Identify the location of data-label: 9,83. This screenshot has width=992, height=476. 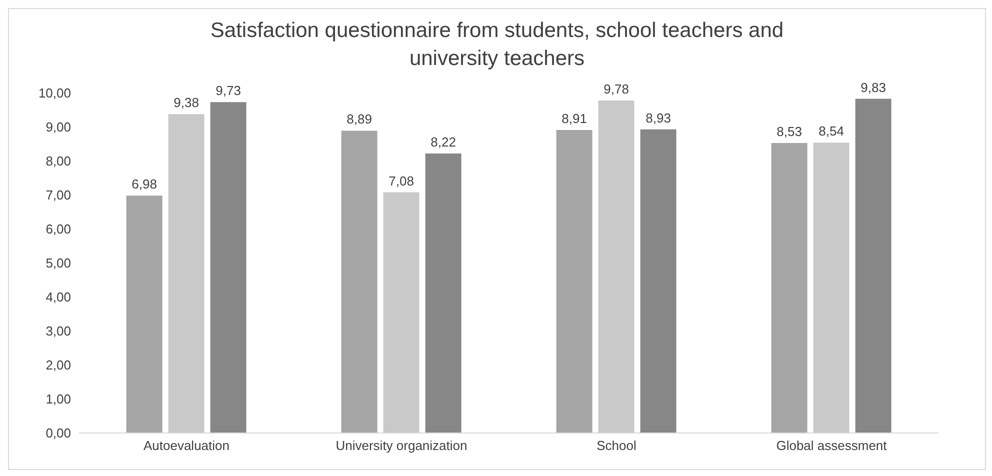
(873, 87).